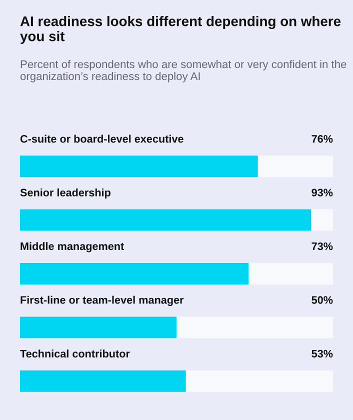  Describe the element at coordinates (322, 300) in the screenshot. I see `data-label: 50%` at that location.